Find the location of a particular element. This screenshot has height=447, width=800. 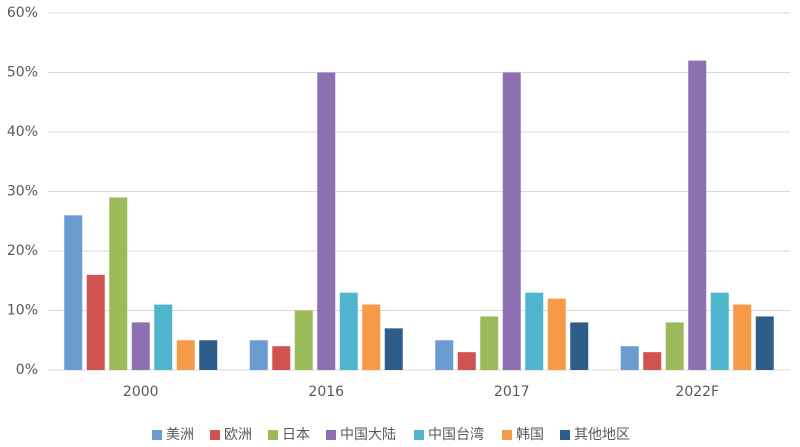

legend-label: 中国大陆 is located at coordinates (368, 435).